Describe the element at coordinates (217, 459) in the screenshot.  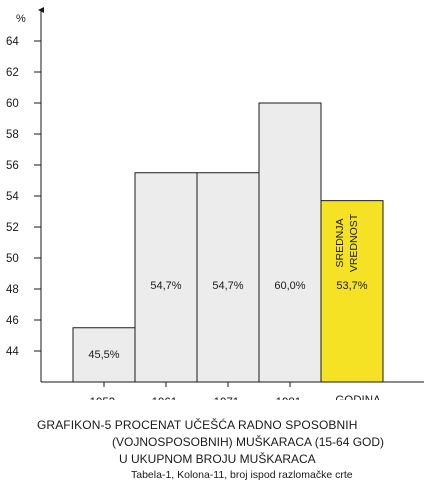
I see `chart-caption-line3: U UKUPNOM BROJU MUŠKARACA` at that location.